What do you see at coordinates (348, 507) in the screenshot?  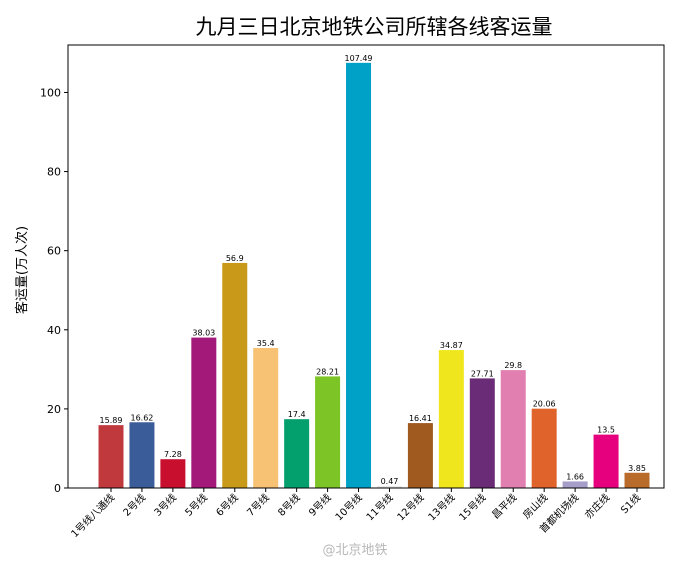 I see `x-tick-label-8: 10号线` at bounding box center [348, 507].